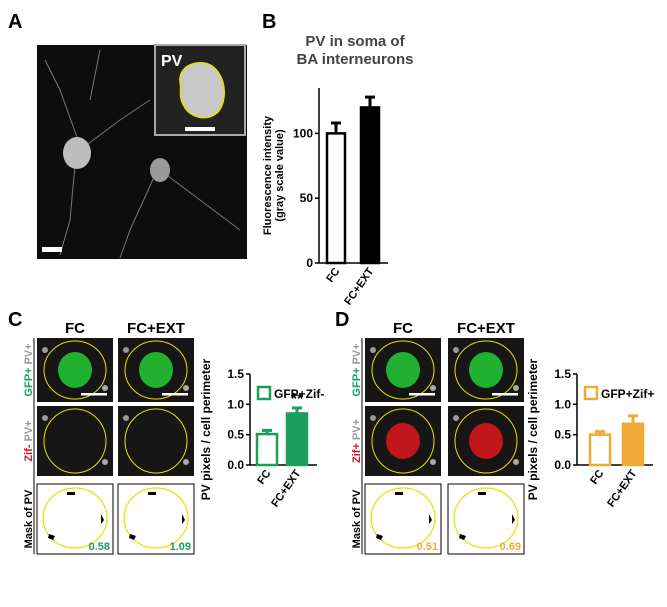 This screenshot has height=607, width=667. I want to click on row-label: Zif- PV+, so click(29, 440).